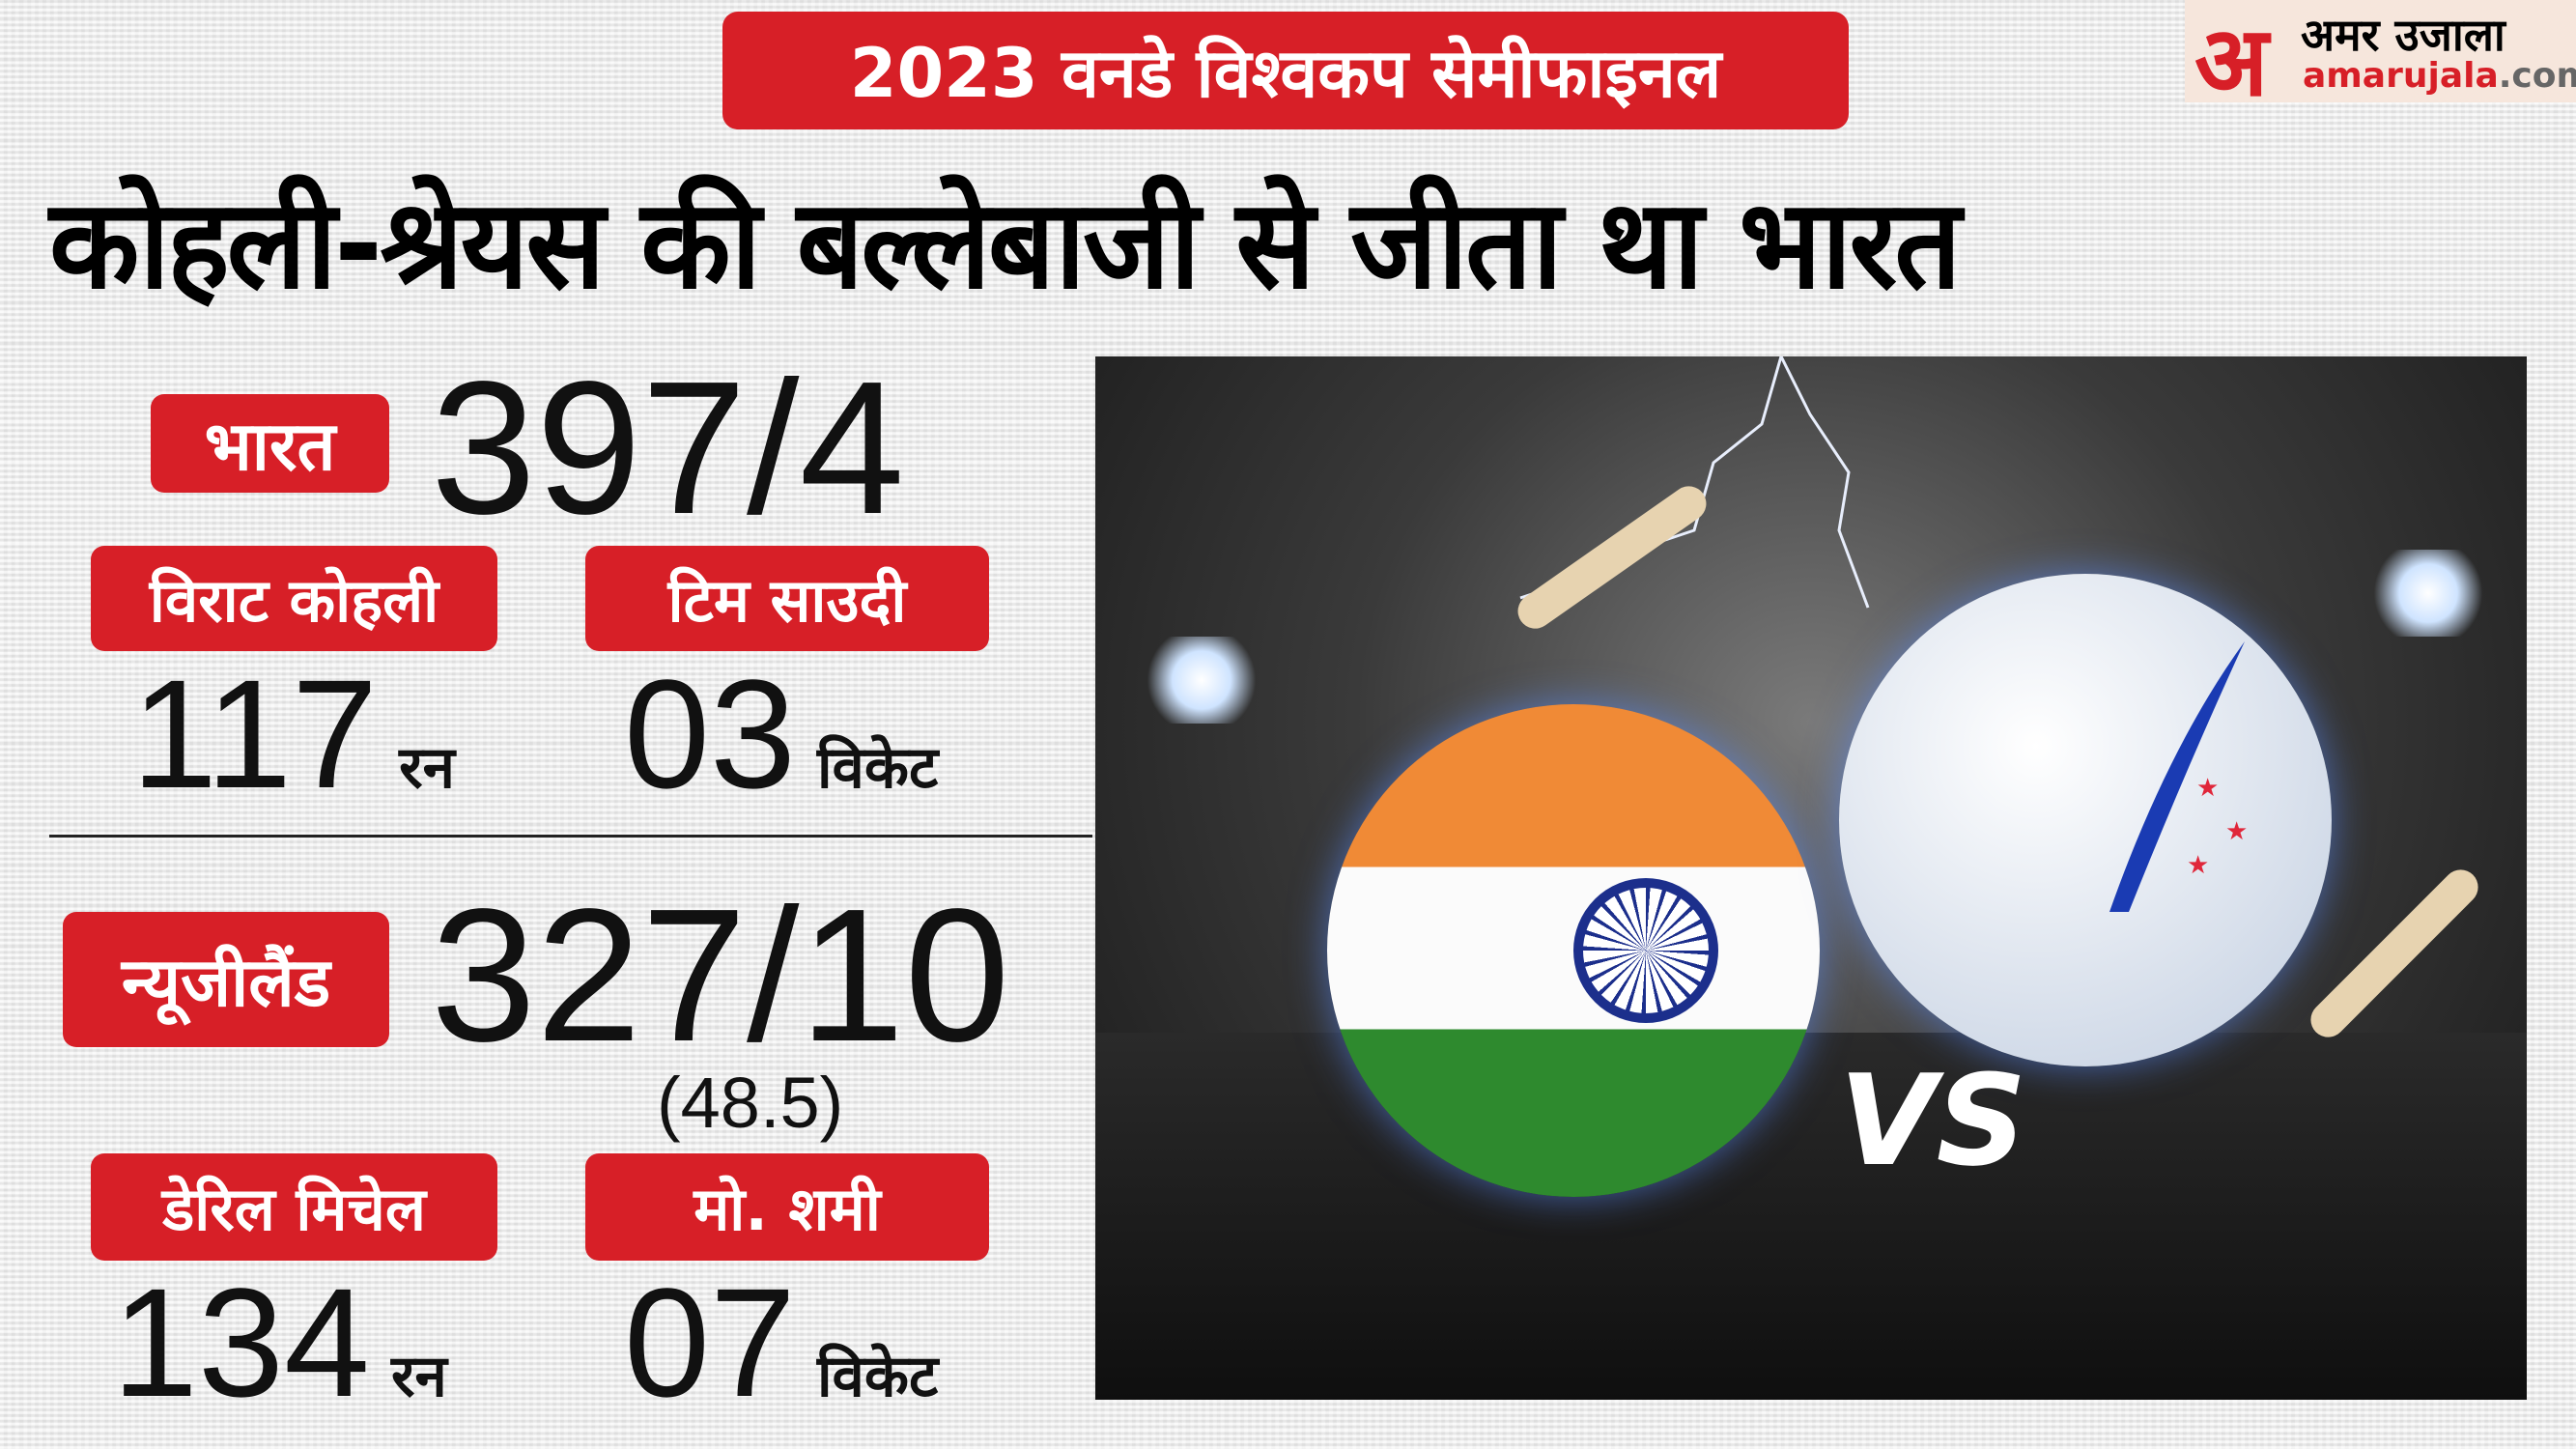 Image resolution: width=2576 pixels, height=1449 pixels. What do you see at coordinates (1645, 950) in the screenshot?
I see `ashoka-chakra-icon` at bounding box center [1645, 950].